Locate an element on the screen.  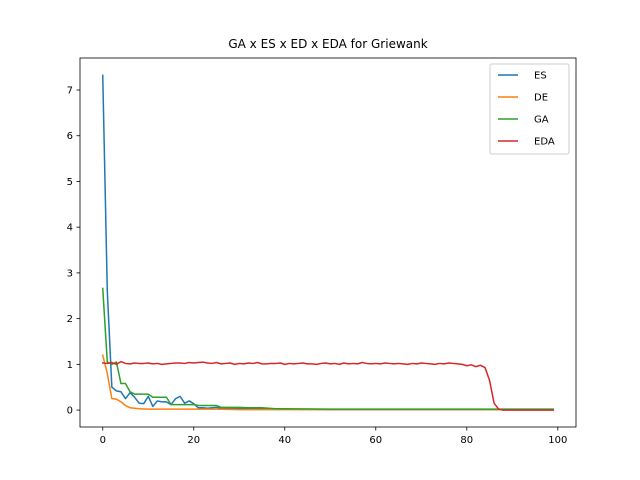
legend-box is located at coordinates (529, 109).